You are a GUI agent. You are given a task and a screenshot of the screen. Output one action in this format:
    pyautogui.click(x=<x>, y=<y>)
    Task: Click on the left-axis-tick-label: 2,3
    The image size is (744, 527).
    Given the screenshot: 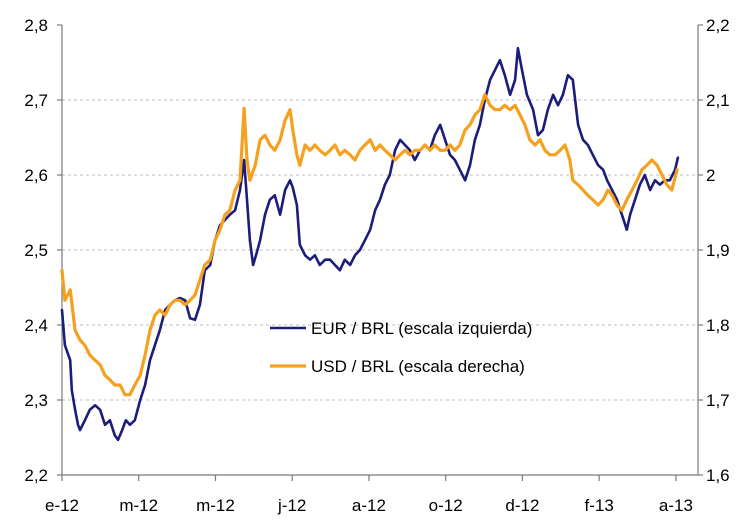 What is the action you would take?
    pyautogui.click(x=36, y=400)
    